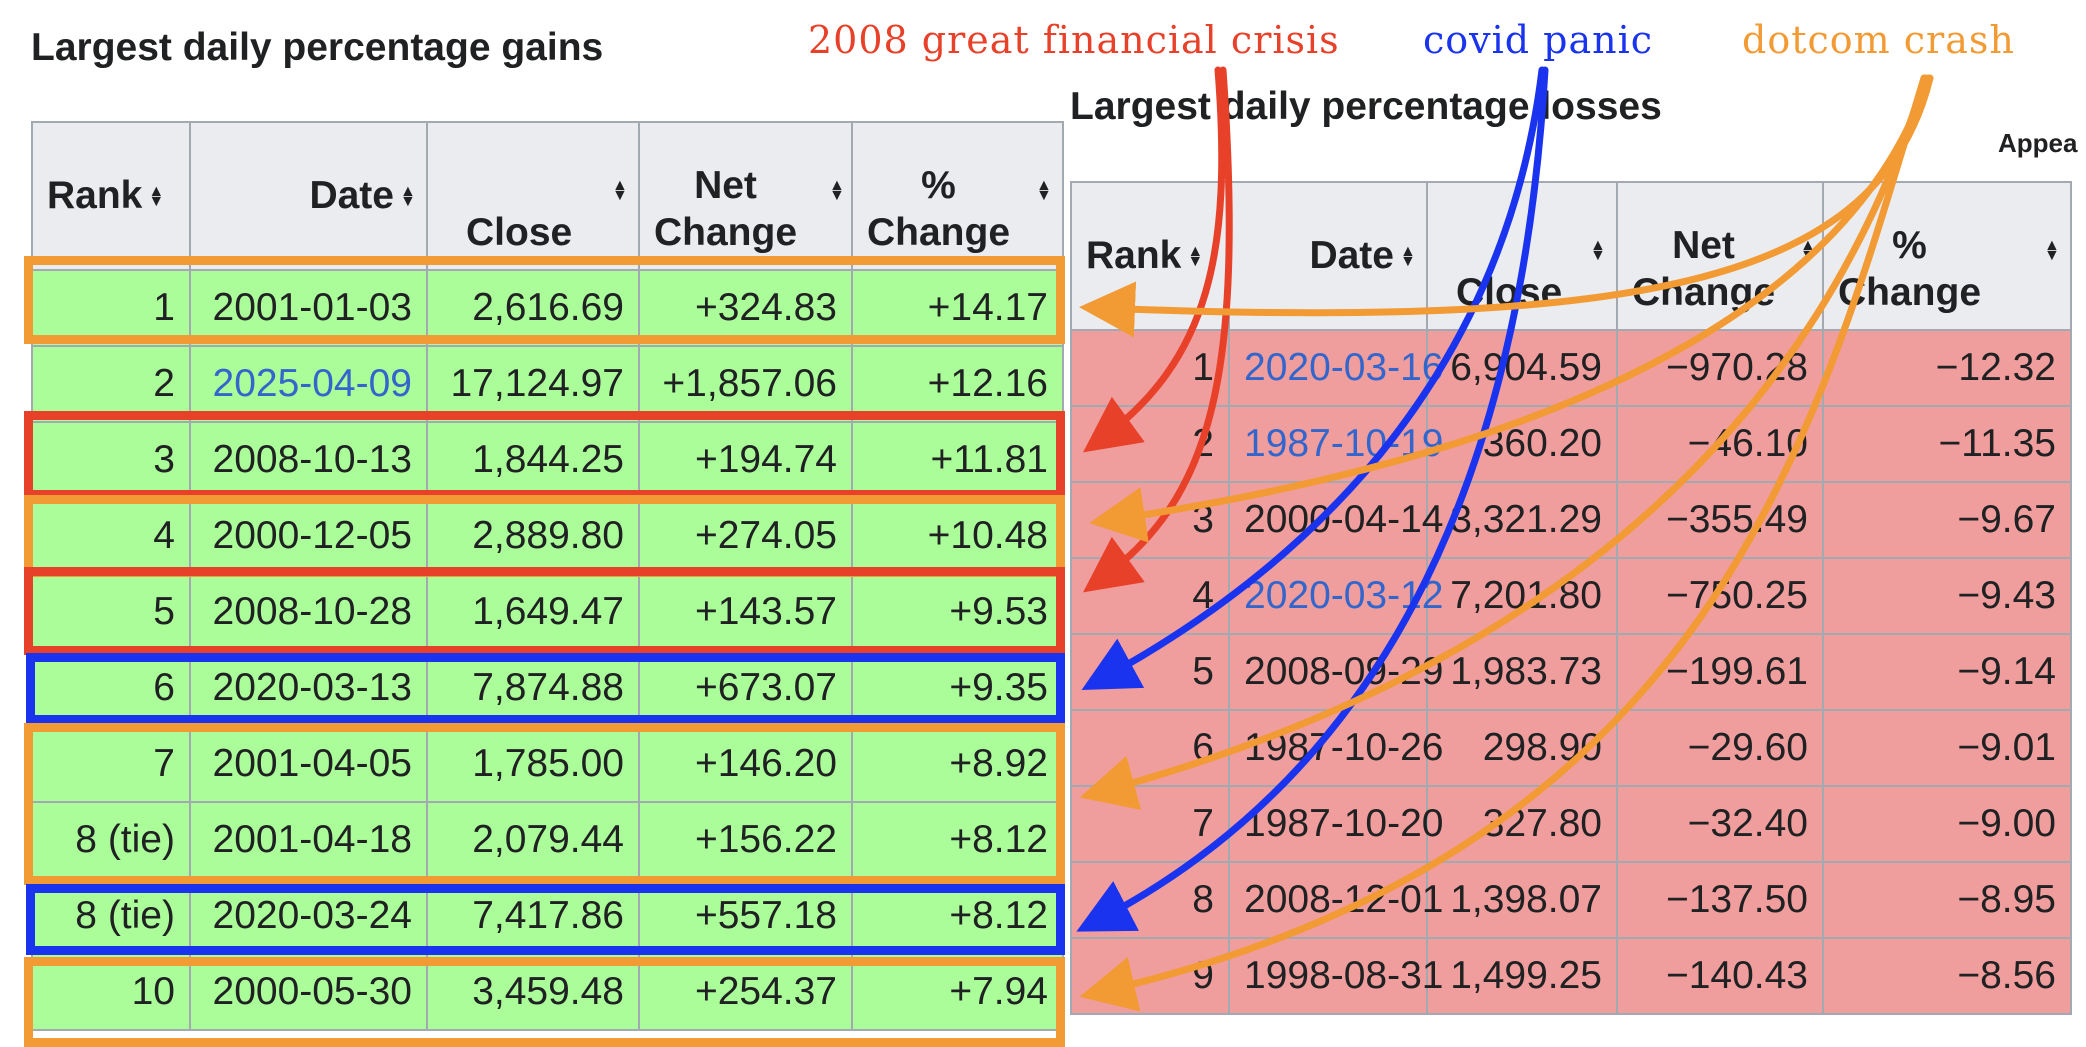 The image size is (2086, 1047). I want to click on table-row: 8 (tie) 2001-04-18 2,079.44 +156.22 +8.12, so click(547, 840).